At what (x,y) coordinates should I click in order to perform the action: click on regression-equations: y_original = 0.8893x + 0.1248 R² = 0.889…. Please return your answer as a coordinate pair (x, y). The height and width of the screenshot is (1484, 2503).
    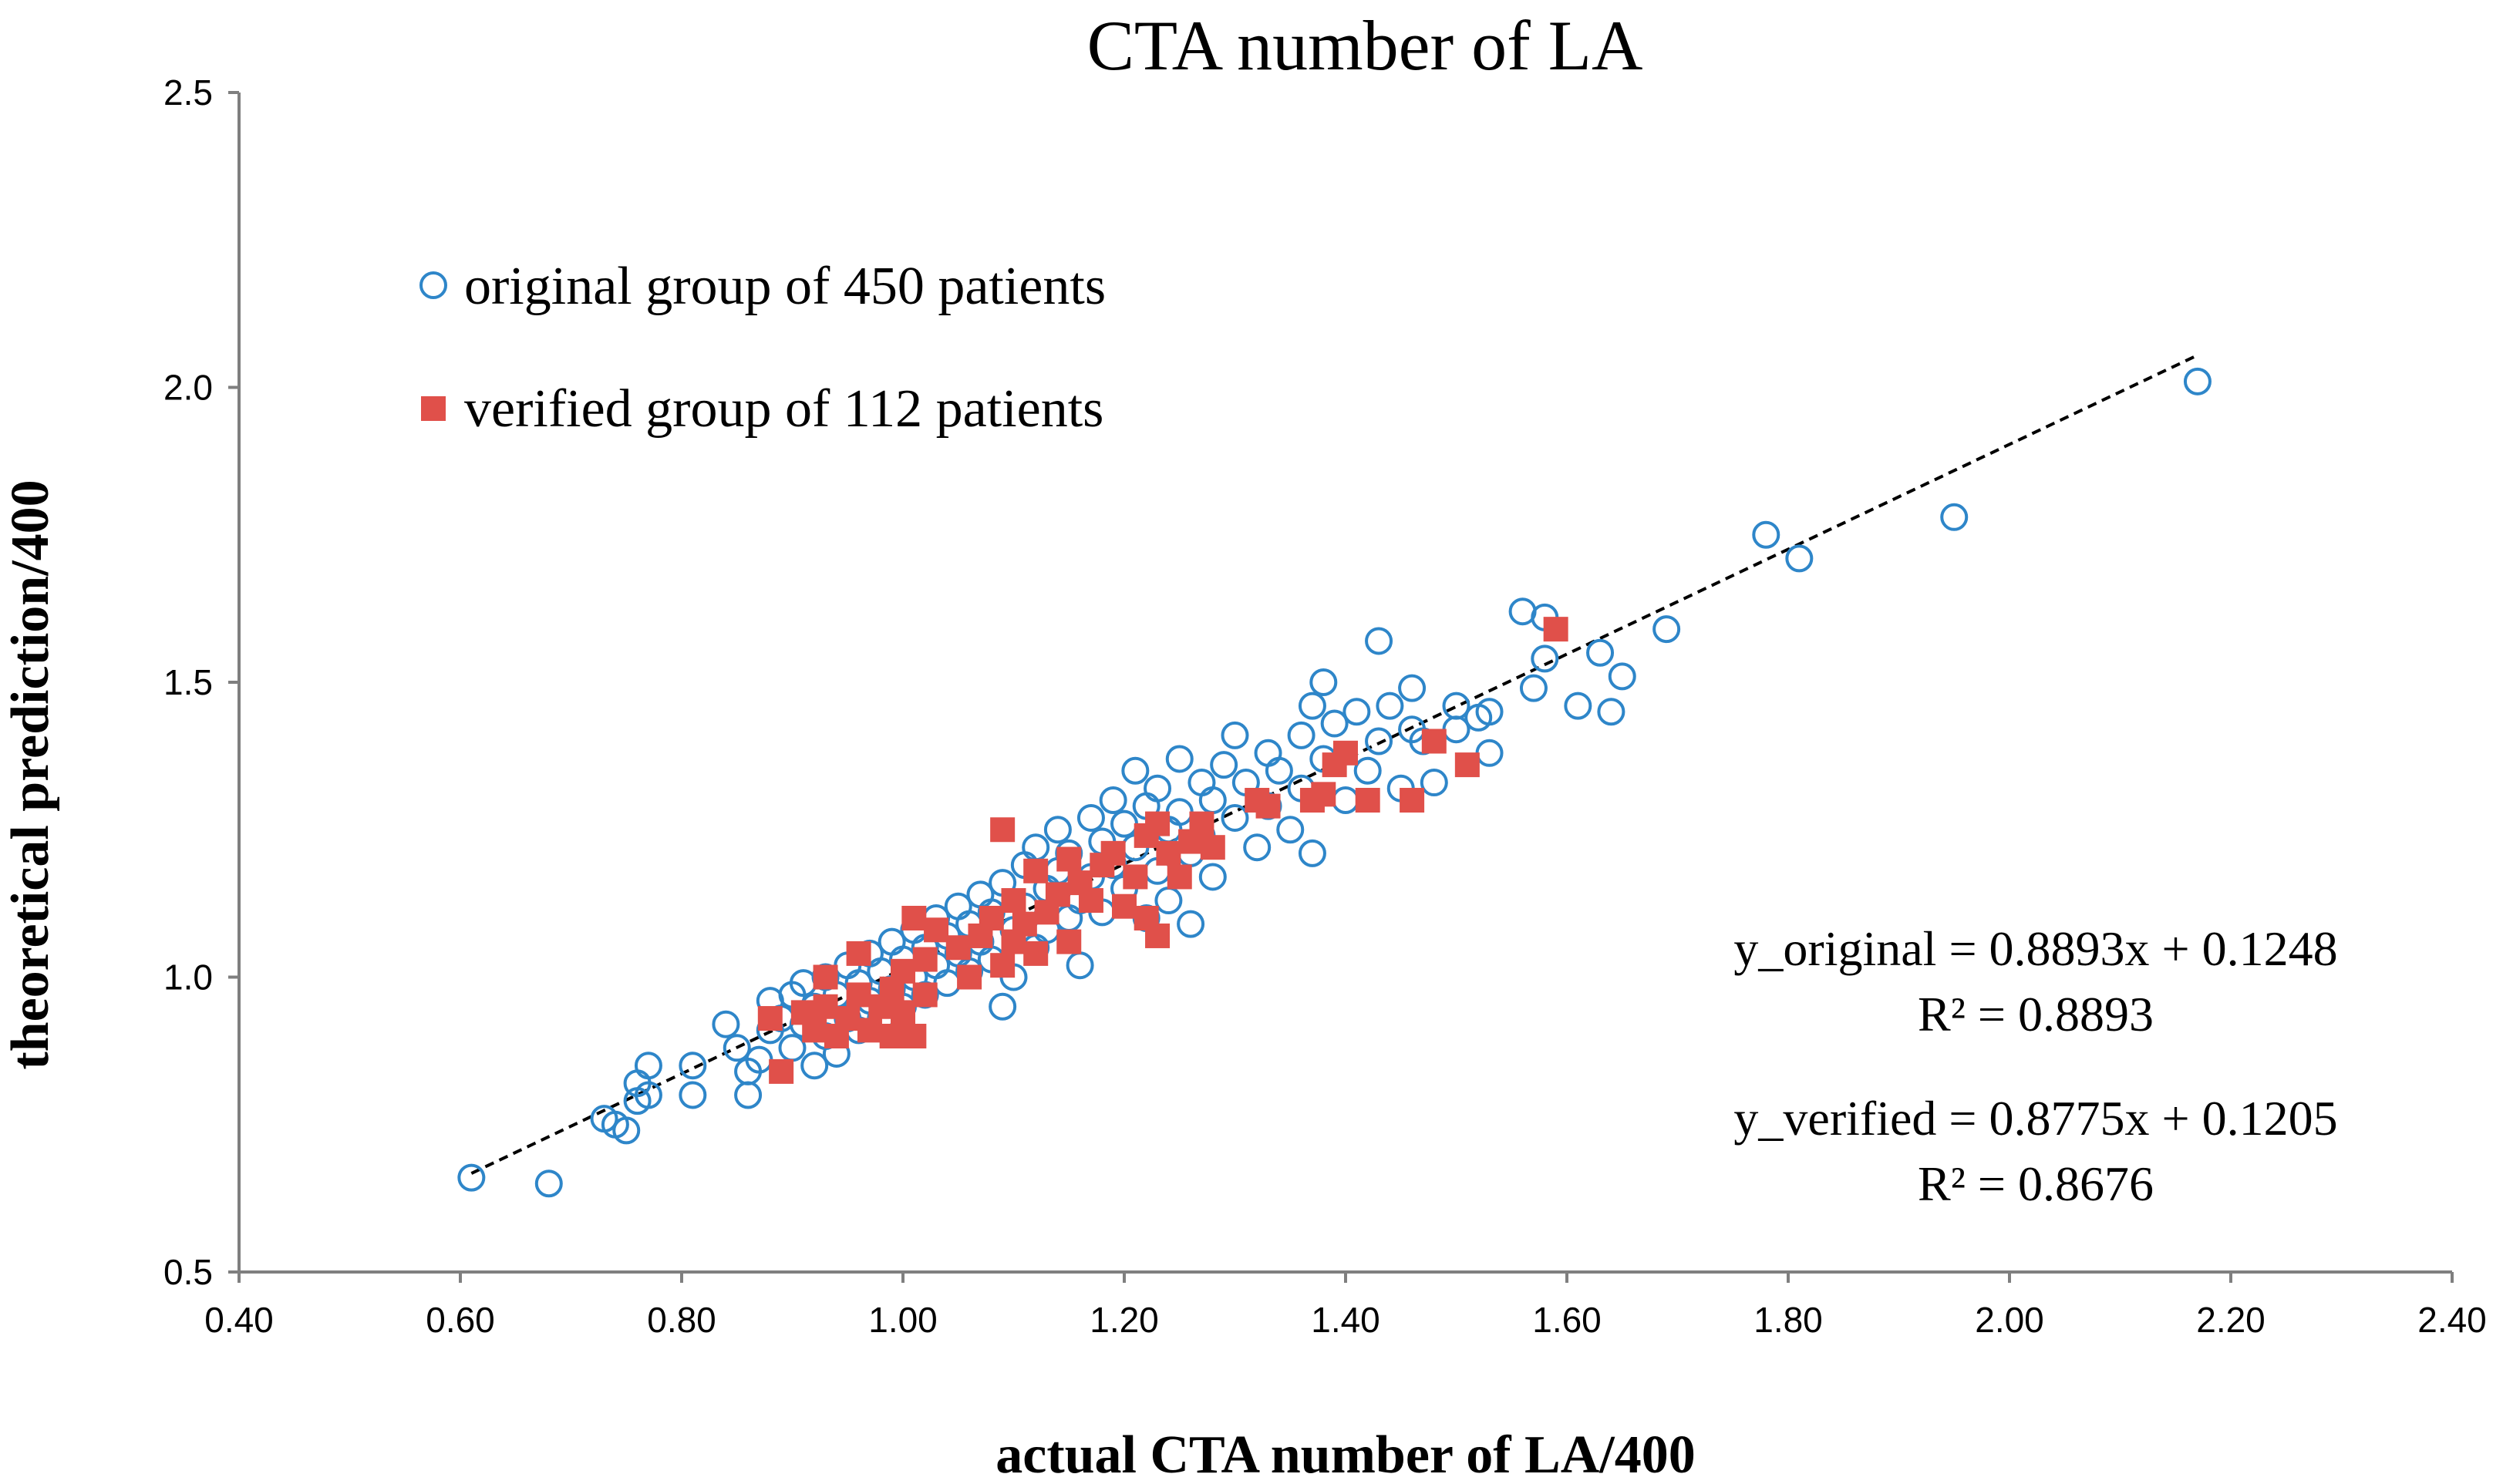
    Looking at the image, I should click on (2035, 1066).